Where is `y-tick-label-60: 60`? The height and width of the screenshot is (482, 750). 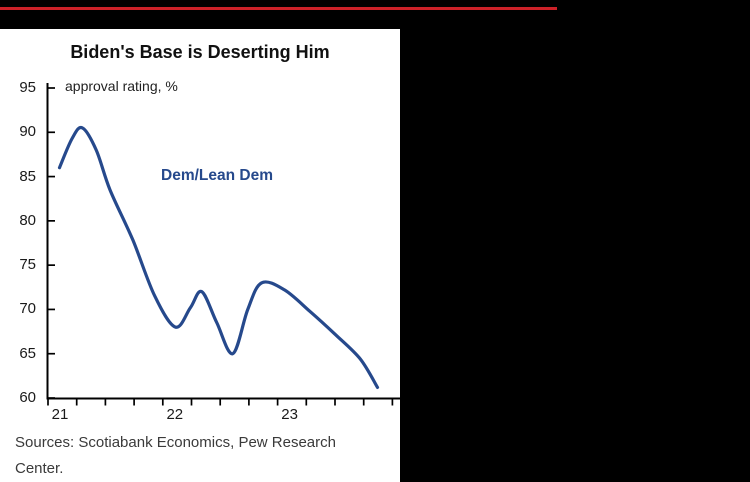 y-tick-label-60: 60 is located at coordinates (27, 397).